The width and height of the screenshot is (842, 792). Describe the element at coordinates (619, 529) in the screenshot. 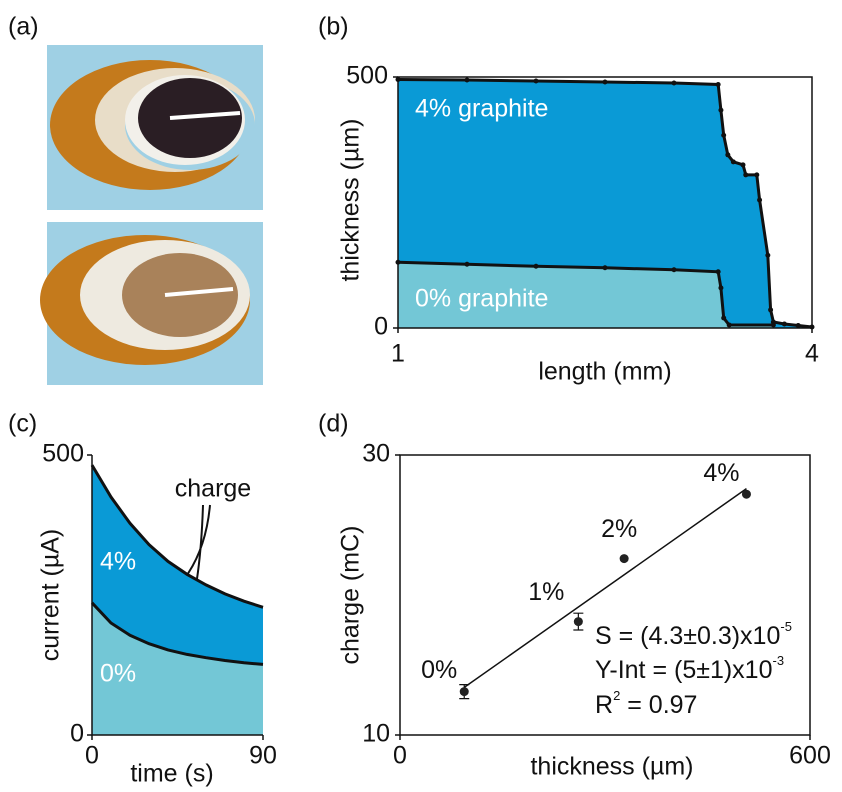

I see `point-label: 2%` at that location.